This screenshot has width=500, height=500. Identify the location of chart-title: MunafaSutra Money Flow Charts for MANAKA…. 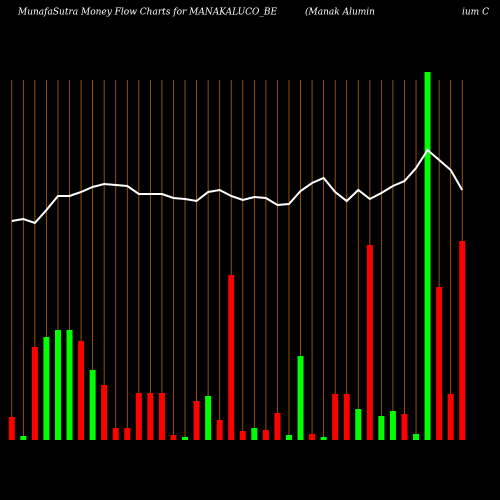
(147, 13).